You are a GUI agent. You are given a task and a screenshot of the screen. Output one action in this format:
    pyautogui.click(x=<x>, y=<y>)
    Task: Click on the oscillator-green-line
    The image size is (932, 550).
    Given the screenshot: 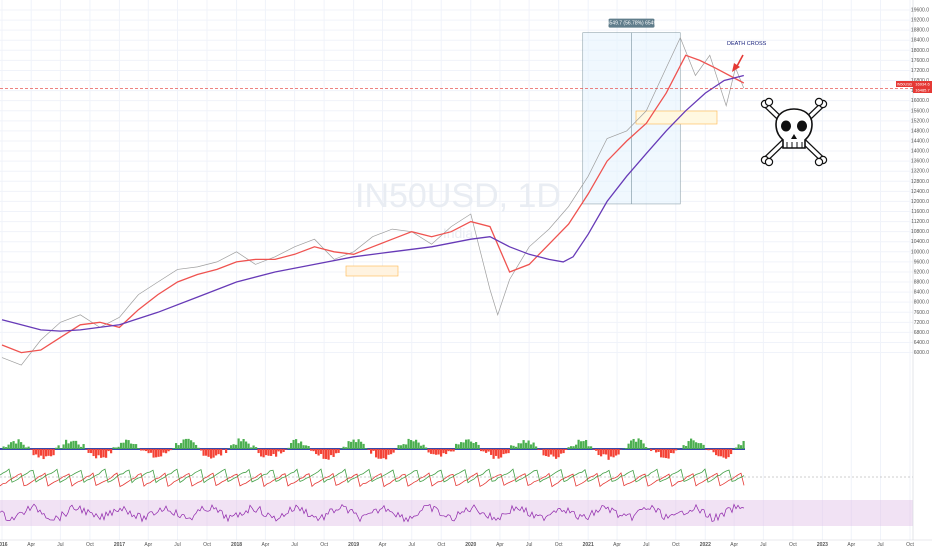 What is the action you would take?
    pyautogui.click(x=372, y=476)
    